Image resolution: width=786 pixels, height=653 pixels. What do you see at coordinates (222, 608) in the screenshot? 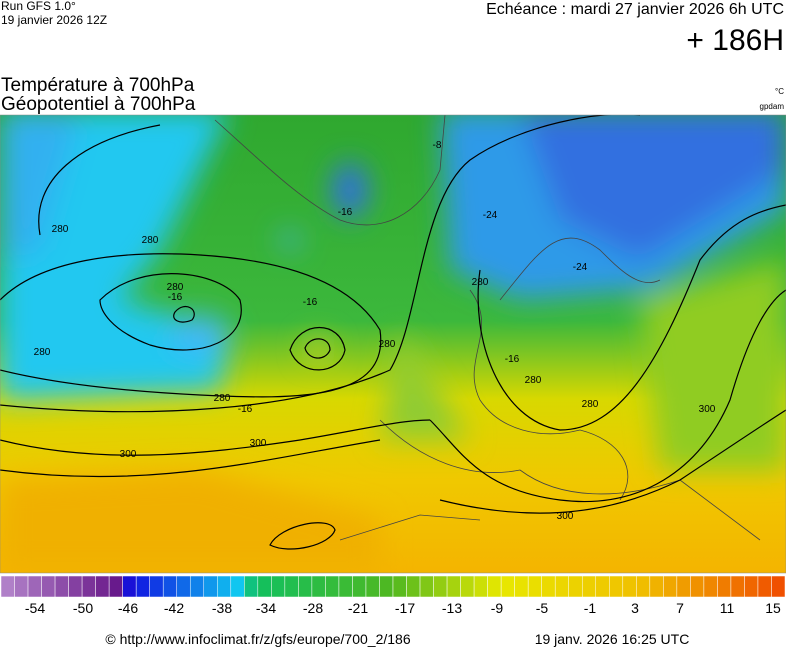
I see `colorbar-label: -38` at bounding box center [222, 608].